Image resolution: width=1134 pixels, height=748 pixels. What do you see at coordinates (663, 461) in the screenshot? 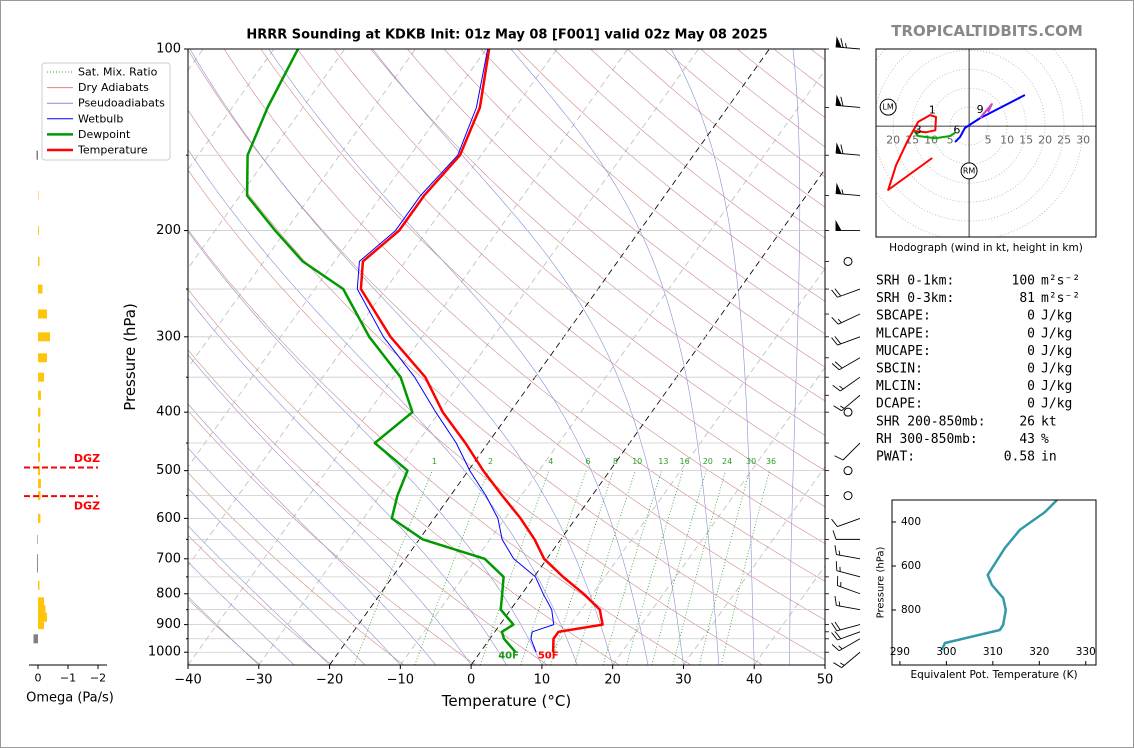
I see `mixing-ratio-label: 13` at bounding box center [663, 461].